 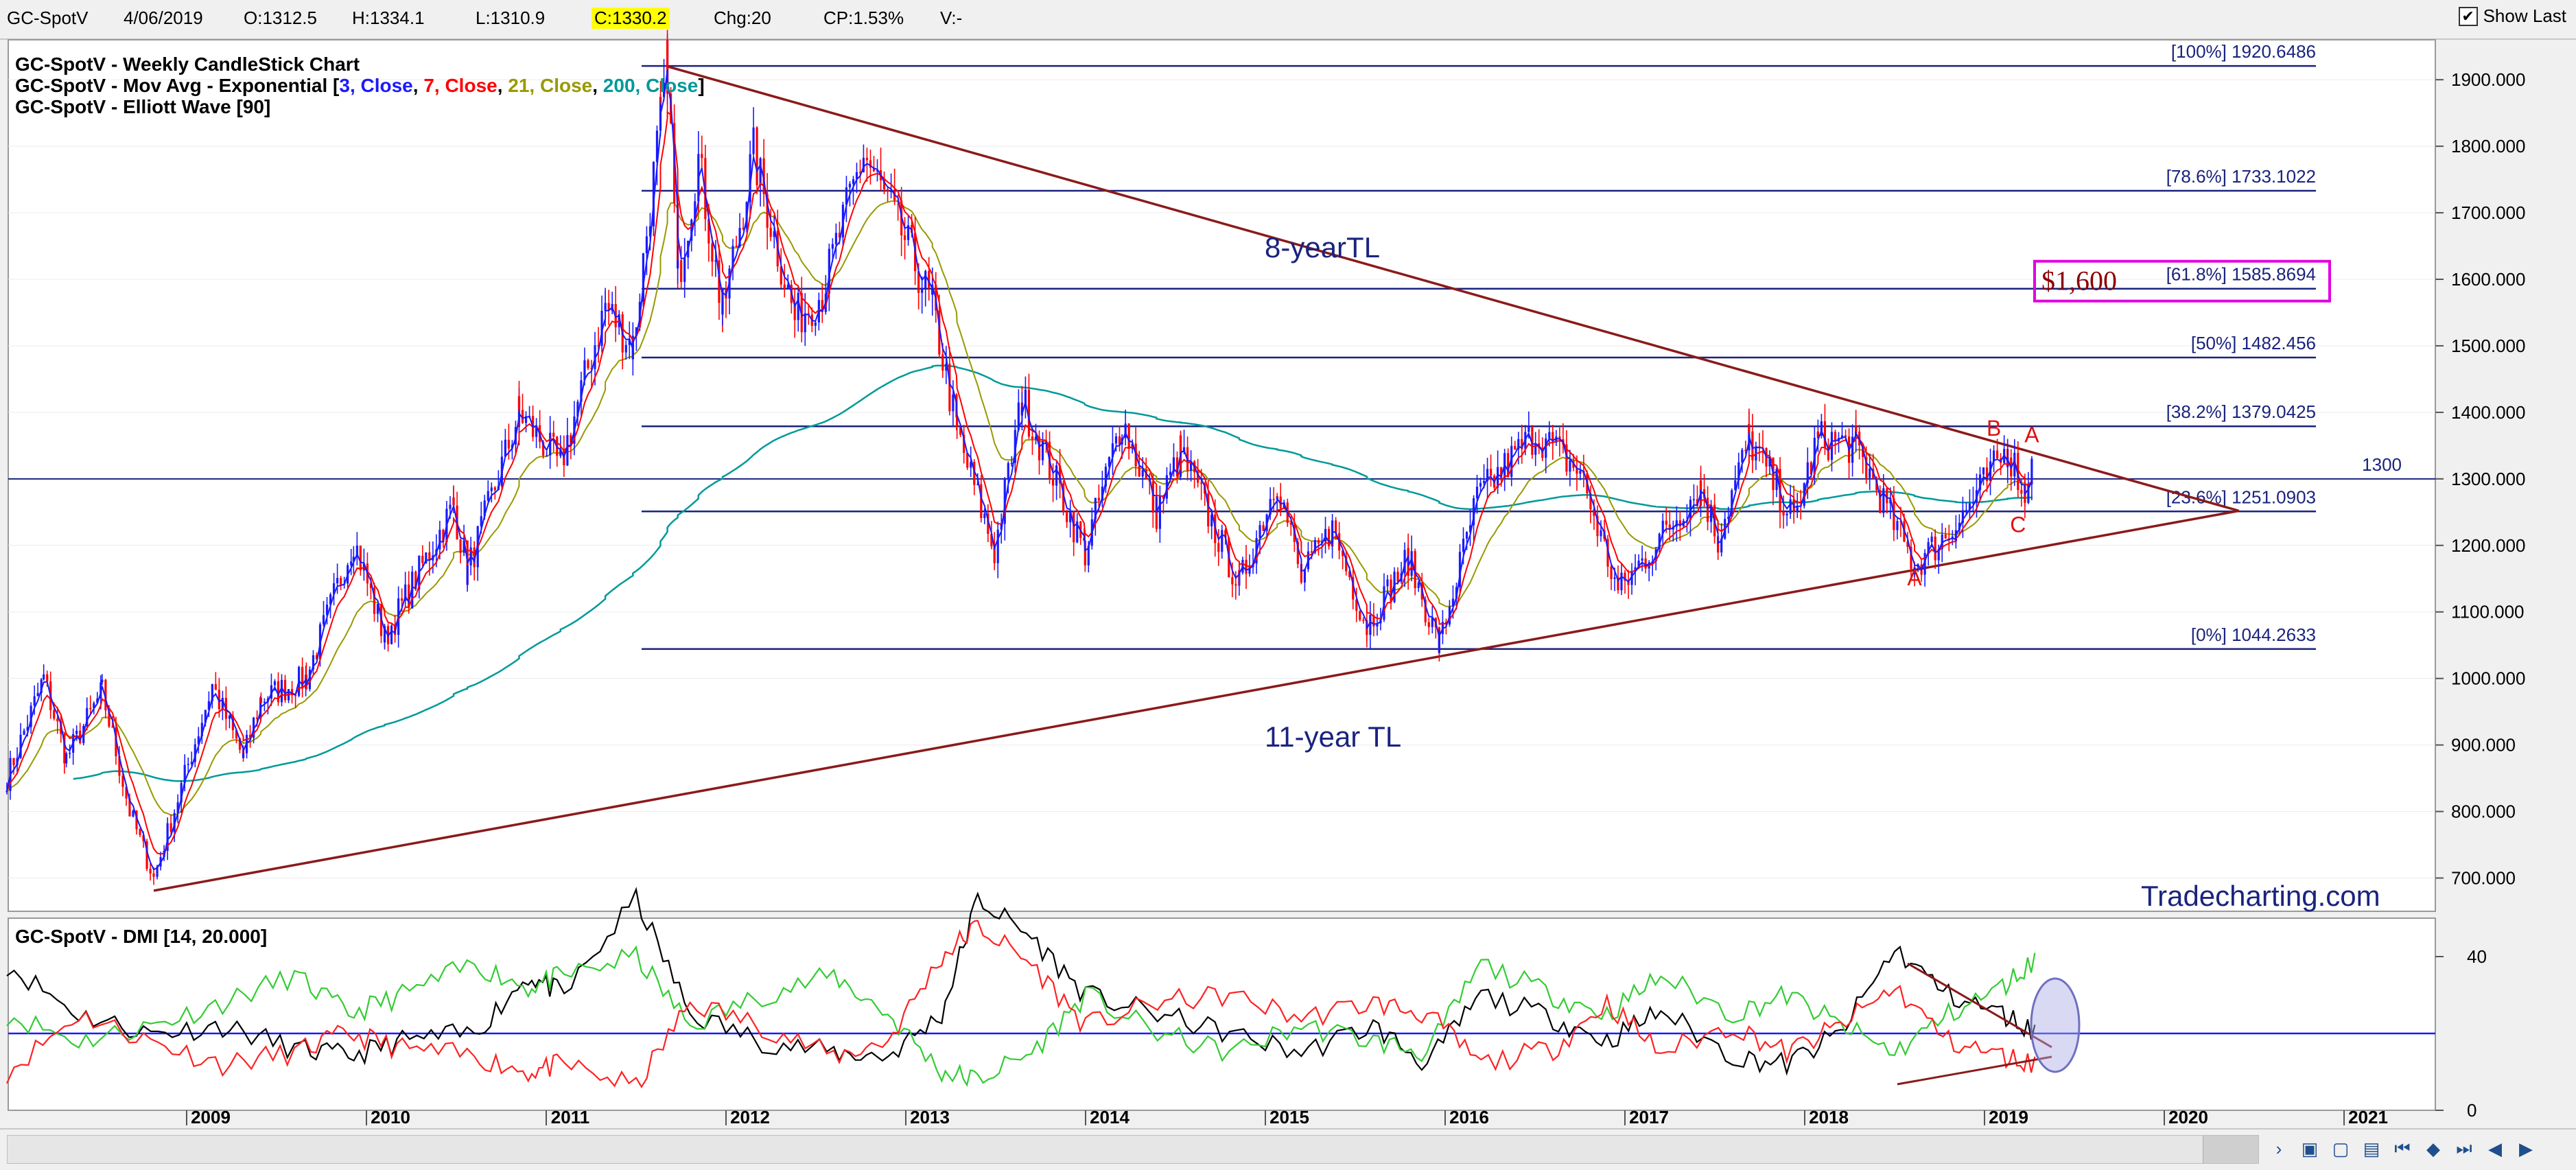 I want to click on fit-view-icon: ◆, so click(x=2433, y=1148).